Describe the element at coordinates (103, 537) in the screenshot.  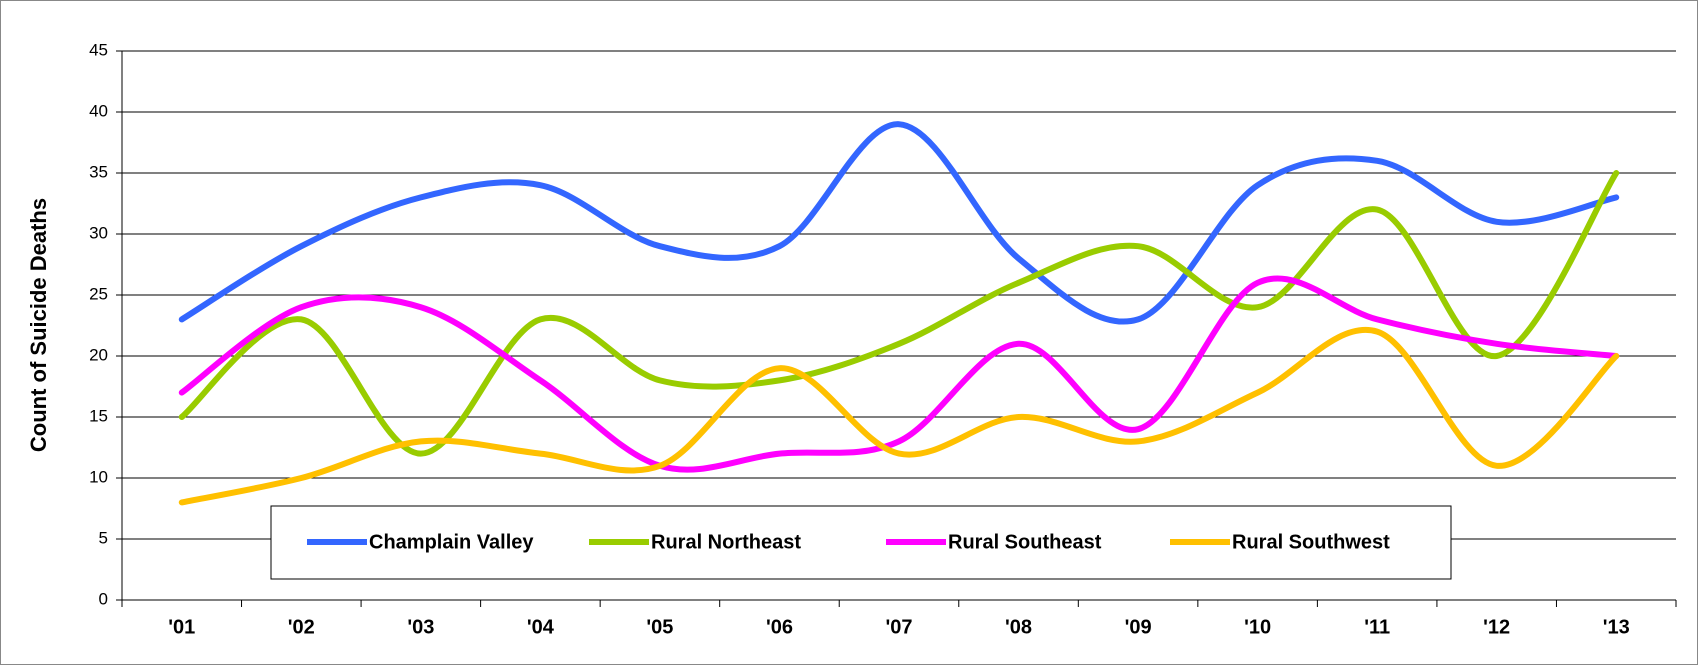
I see `y-tick-label: 5` at that location.